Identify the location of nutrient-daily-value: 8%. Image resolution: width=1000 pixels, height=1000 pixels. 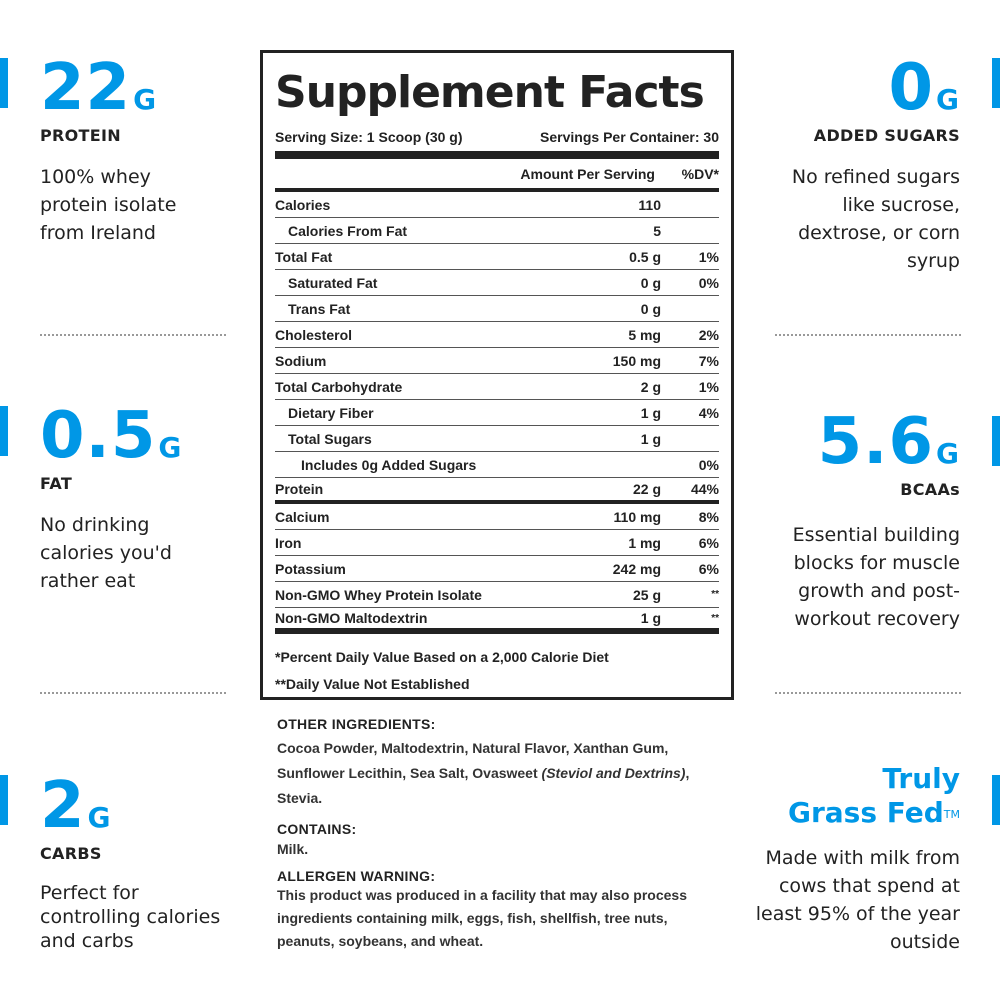
(708, 516).